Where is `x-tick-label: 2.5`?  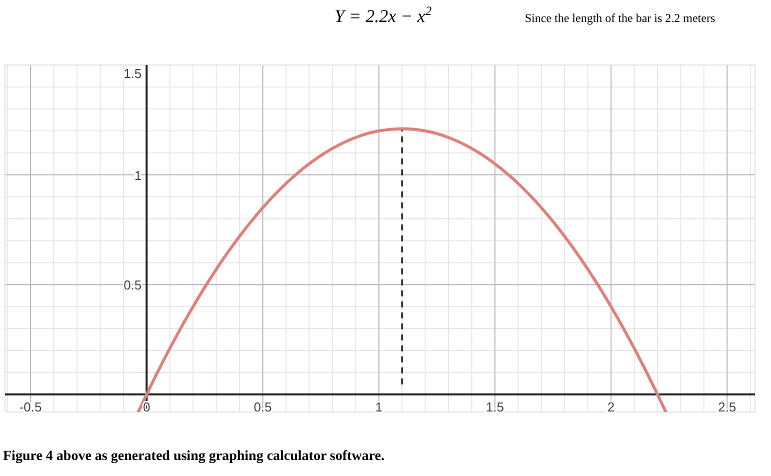
x-tick-label: 2.5 is located at coordinates (727, 406).